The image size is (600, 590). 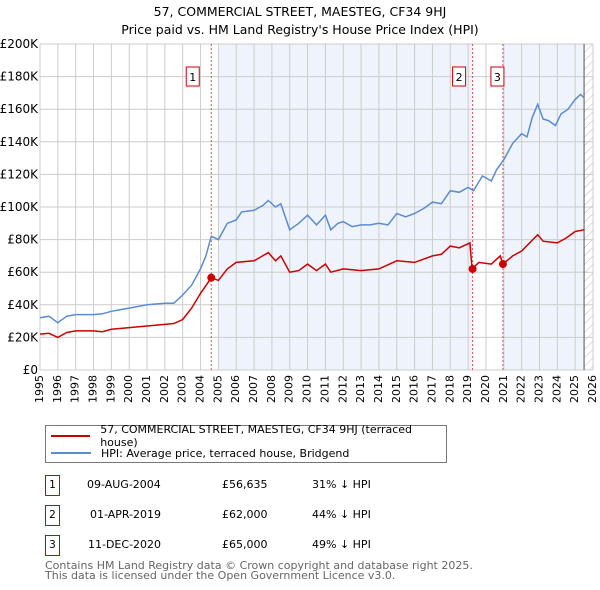 What do you see at coordinates (253, 389) in the screenshot?
I see `x-tick-label: 2007` at bounding box center [253, 389].